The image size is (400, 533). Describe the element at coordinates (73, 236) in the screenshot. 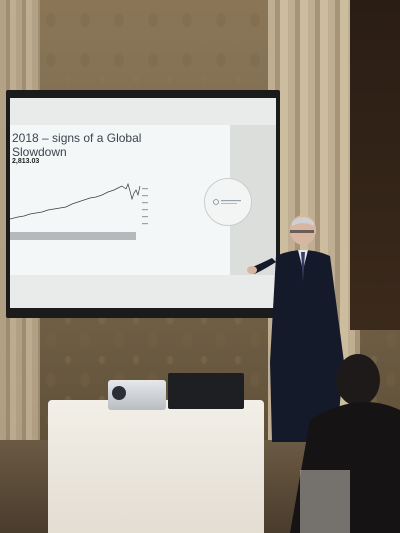

I see `volume-bars` at that location.